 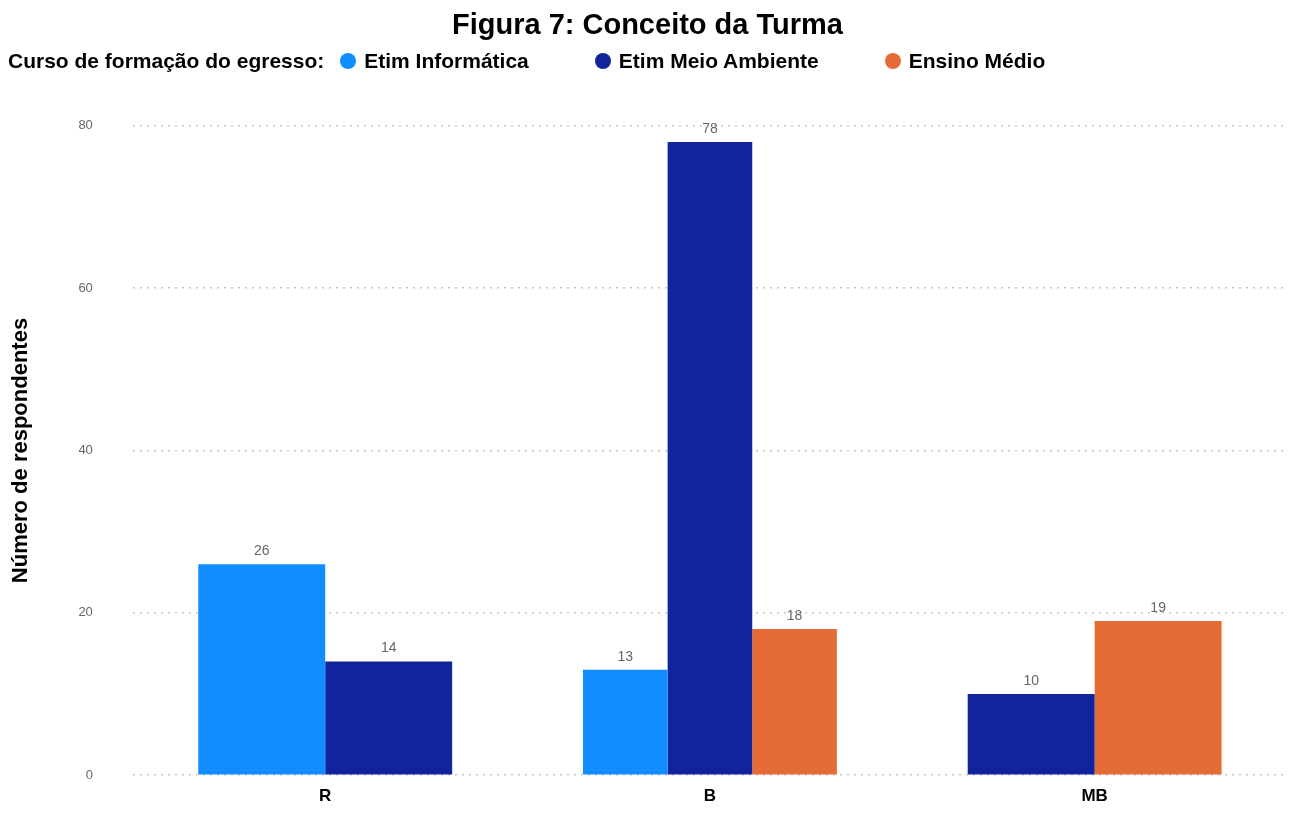 What do you see at coordinates (710, 127) in the screenshot?
I see `data-label: 78` at bounding box center [710, 127].